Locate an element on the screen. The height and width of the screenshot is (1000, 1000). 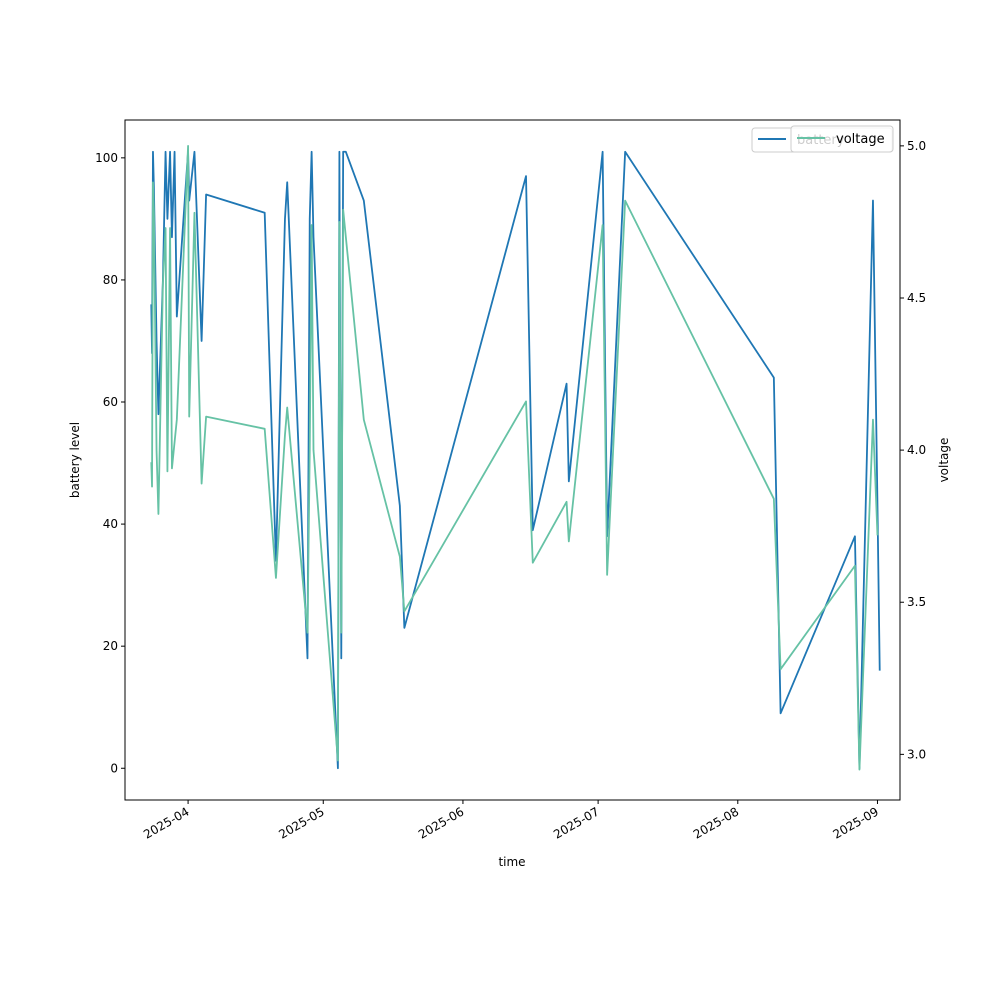
y-tick-label: 60 is located at coordinates (110, 402).